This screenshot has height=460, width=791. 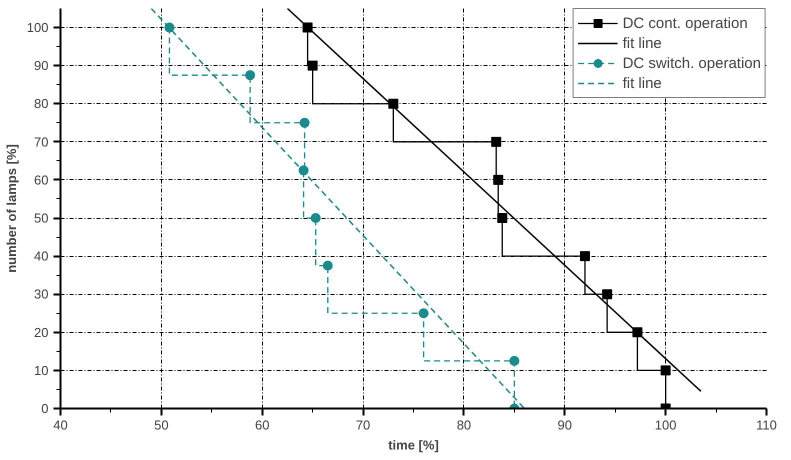 What do you see at coordinates (41, 332) in the screenshot?
I see `y-tick-label: 20` at bounding box center [41, 332].